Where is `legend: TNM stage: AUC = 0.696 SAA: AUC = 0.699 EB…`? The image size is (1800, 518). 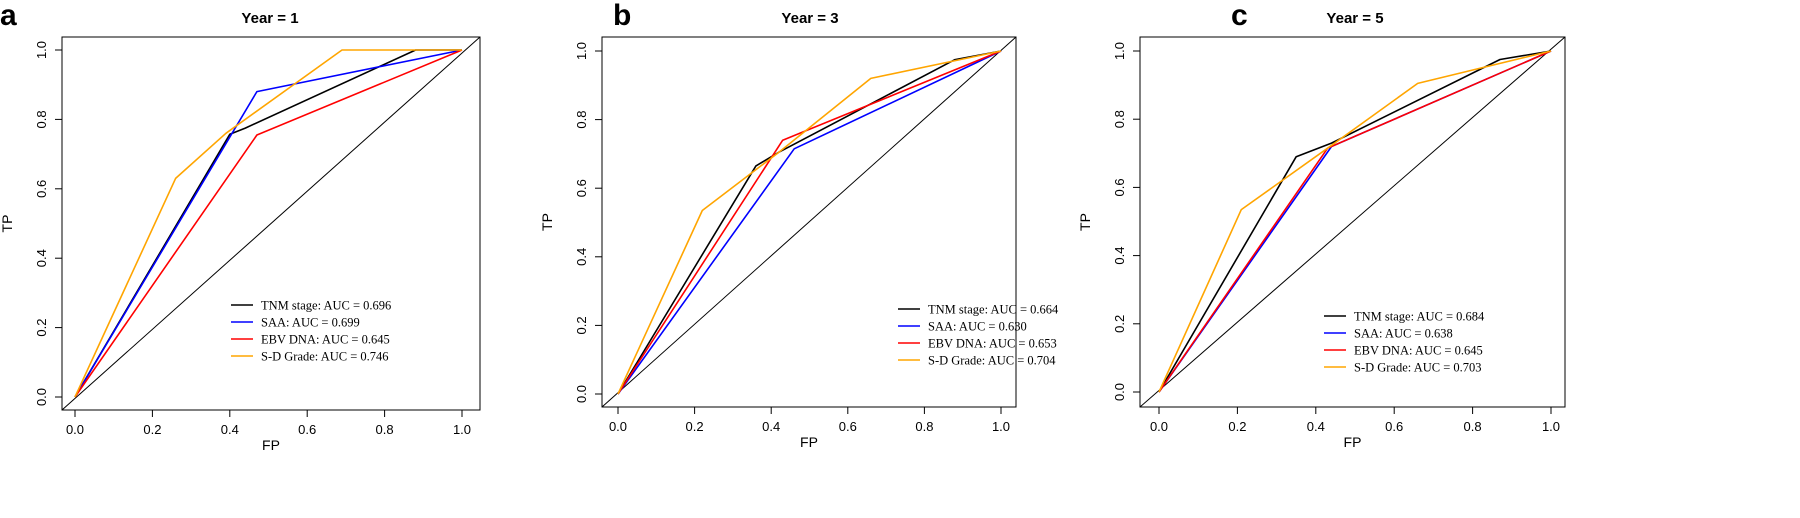
legend: TNM stage: AUC = 0.696 SAA: AUC = 0.699 EB… is located at coordinates (311, 331).